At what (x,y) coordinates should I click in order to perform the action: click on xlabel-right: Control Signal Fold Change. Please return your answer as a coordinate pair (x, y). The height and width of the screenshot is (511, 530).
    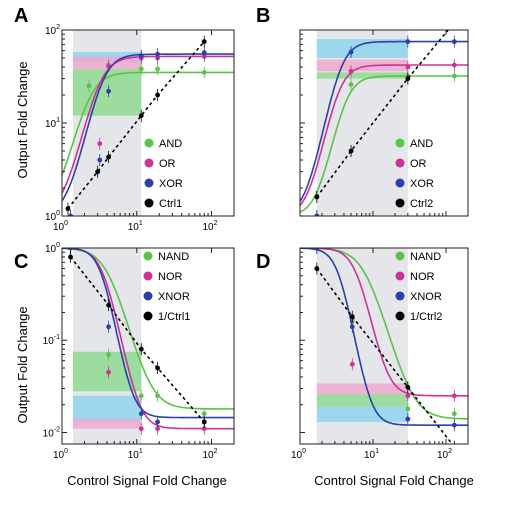
    Looking at the image, I should click on (394, 480).